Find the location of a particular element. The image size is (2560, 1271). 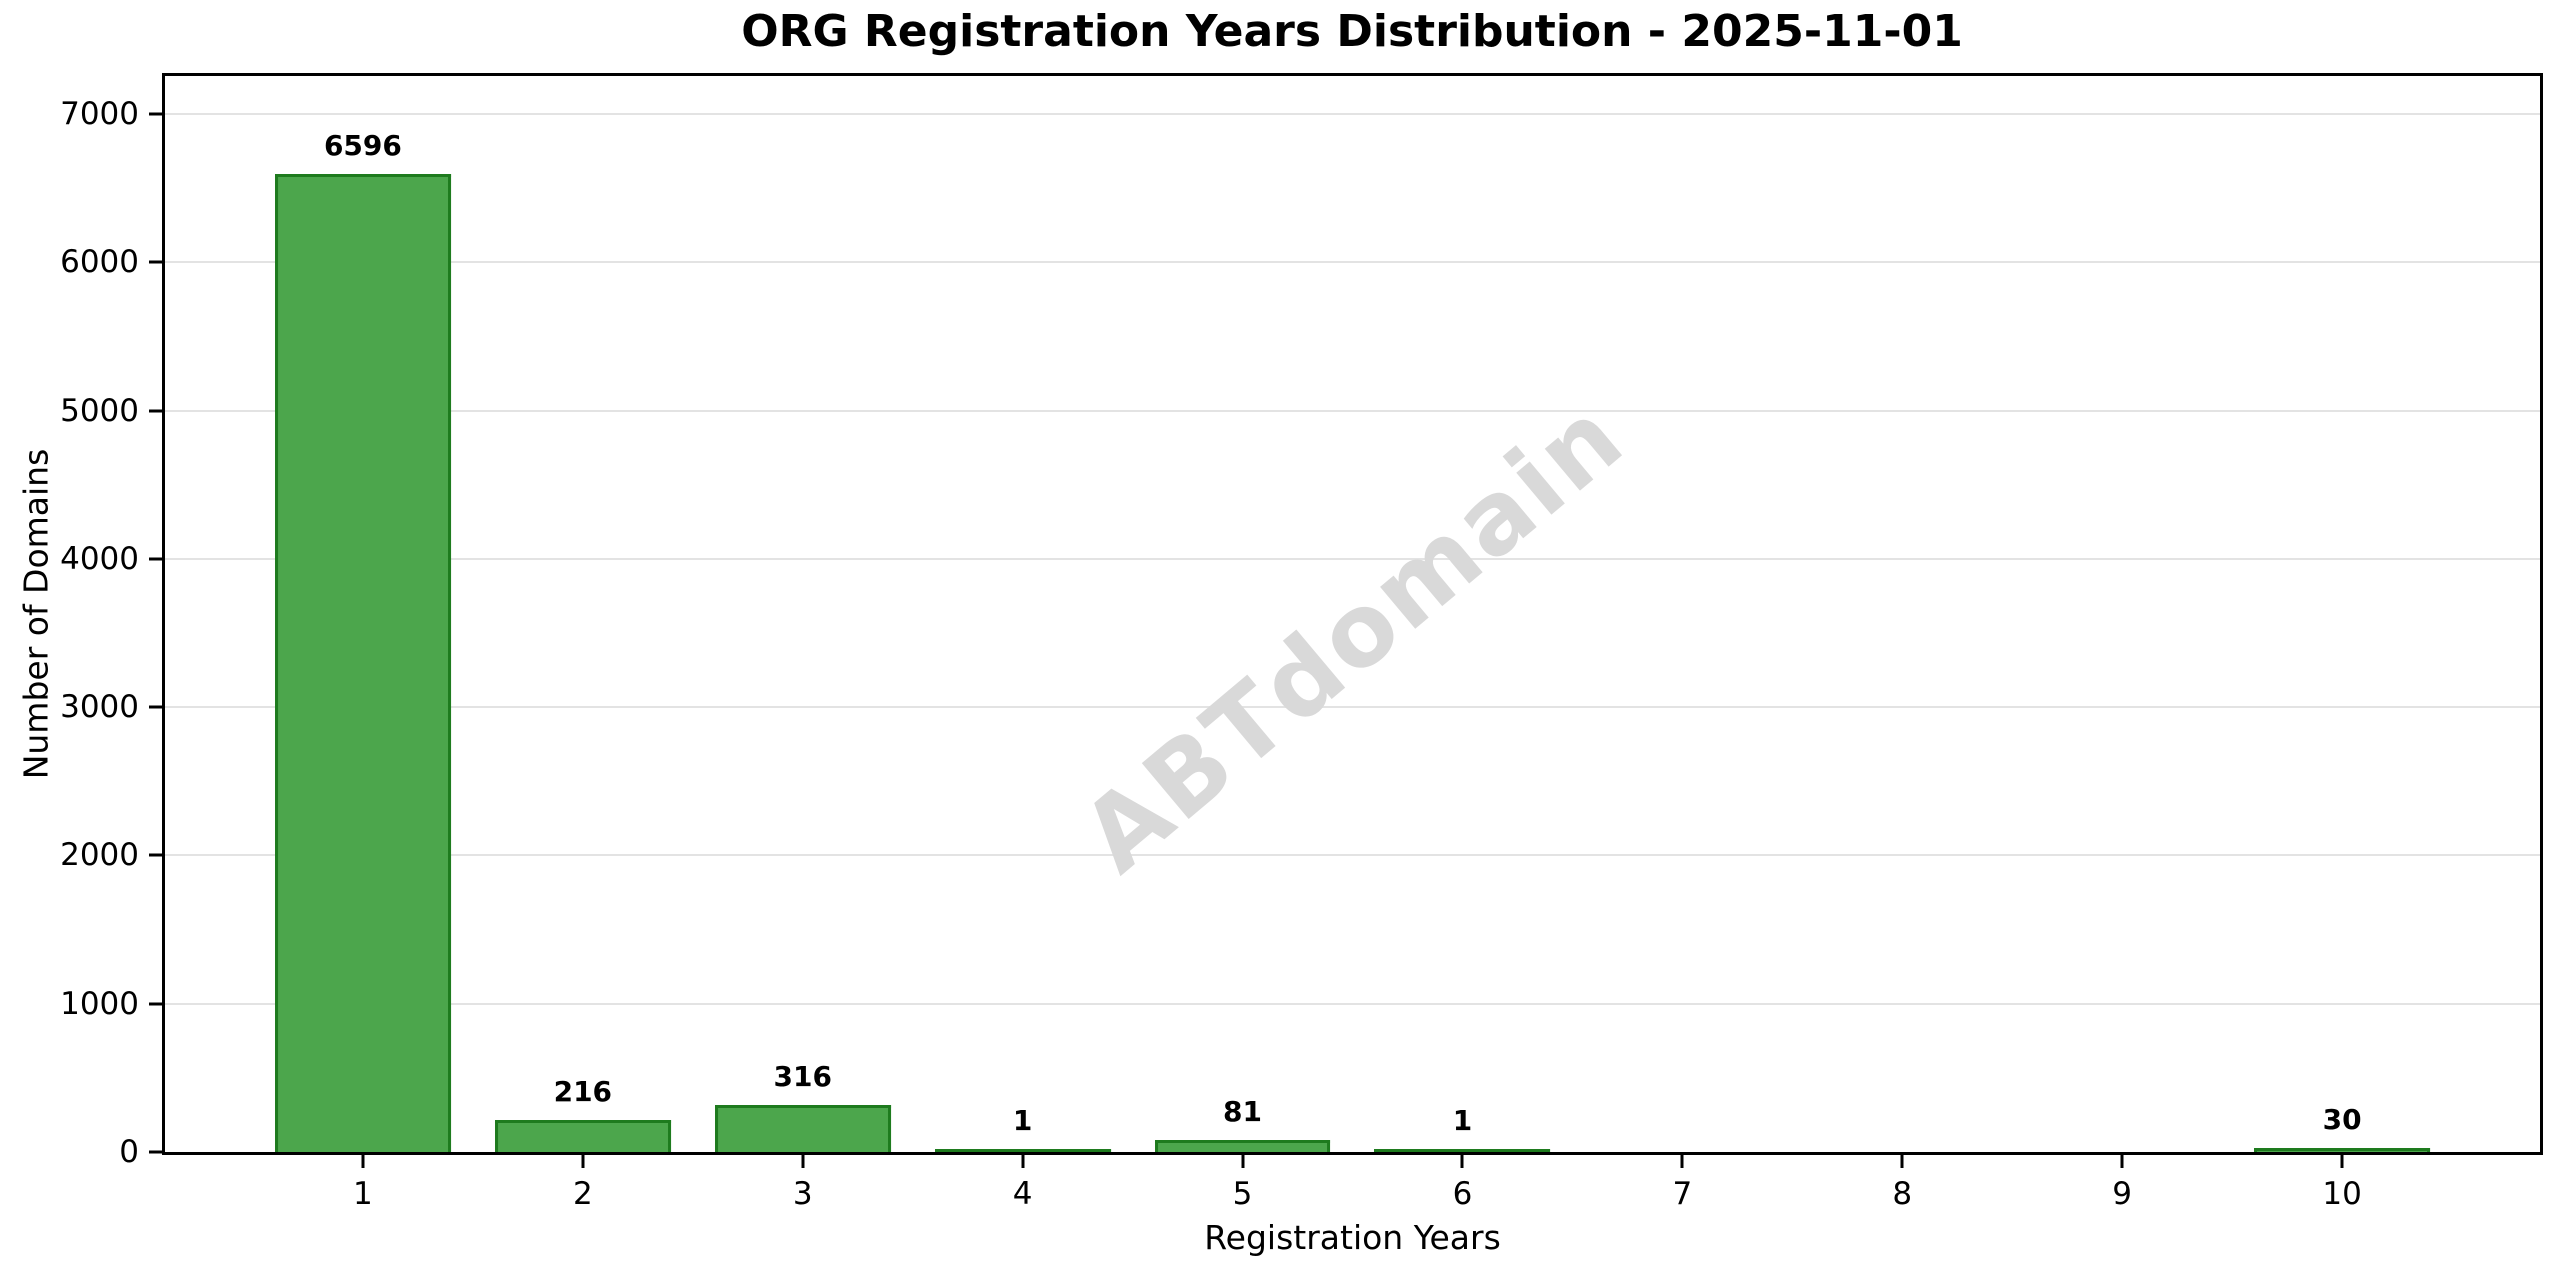

x-tick-label: 8 is located at coordinates (1902, 1194).